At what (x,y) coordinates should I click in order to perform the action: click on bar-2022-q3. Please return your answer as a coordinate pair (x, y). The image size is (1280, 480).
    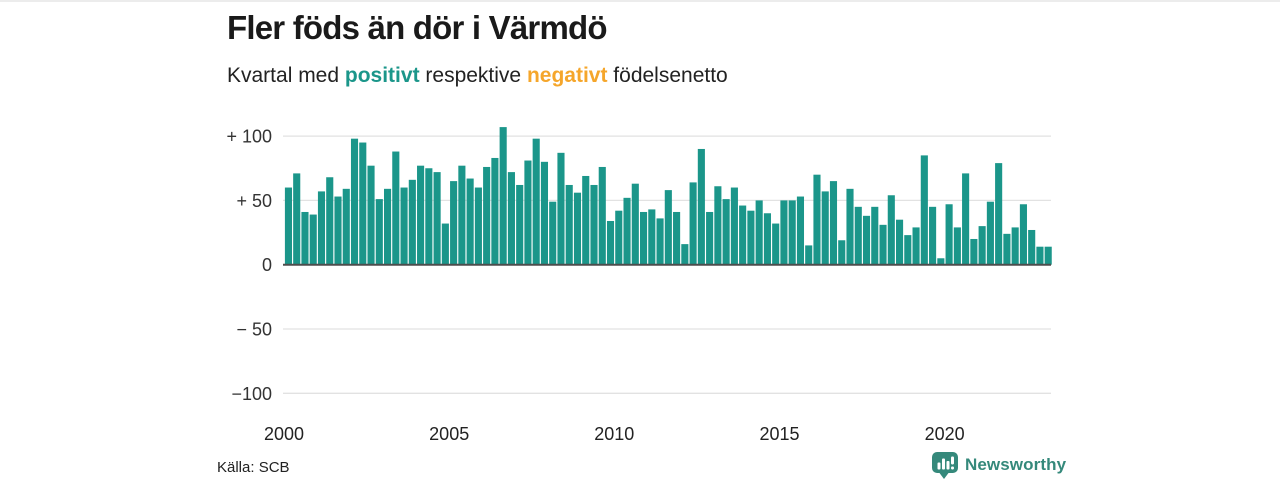
    Looking at the image, I should click on (1032, 247).